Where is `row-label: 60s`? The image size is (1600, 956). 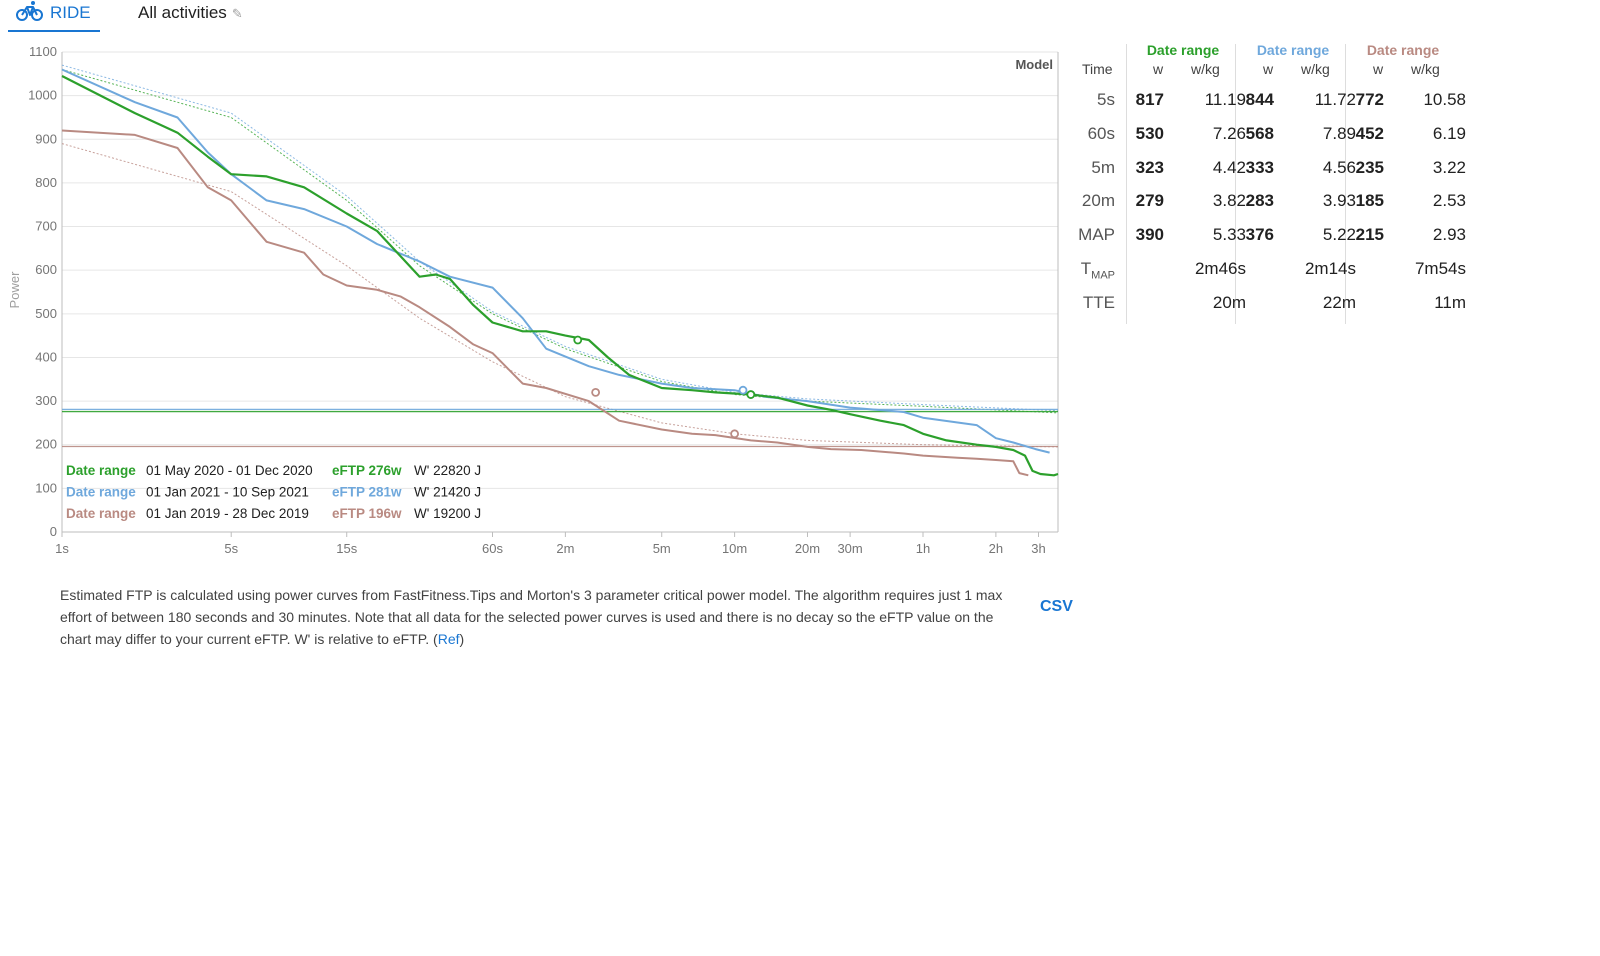 row-label: 60s is located at coordinates (1101, 133).